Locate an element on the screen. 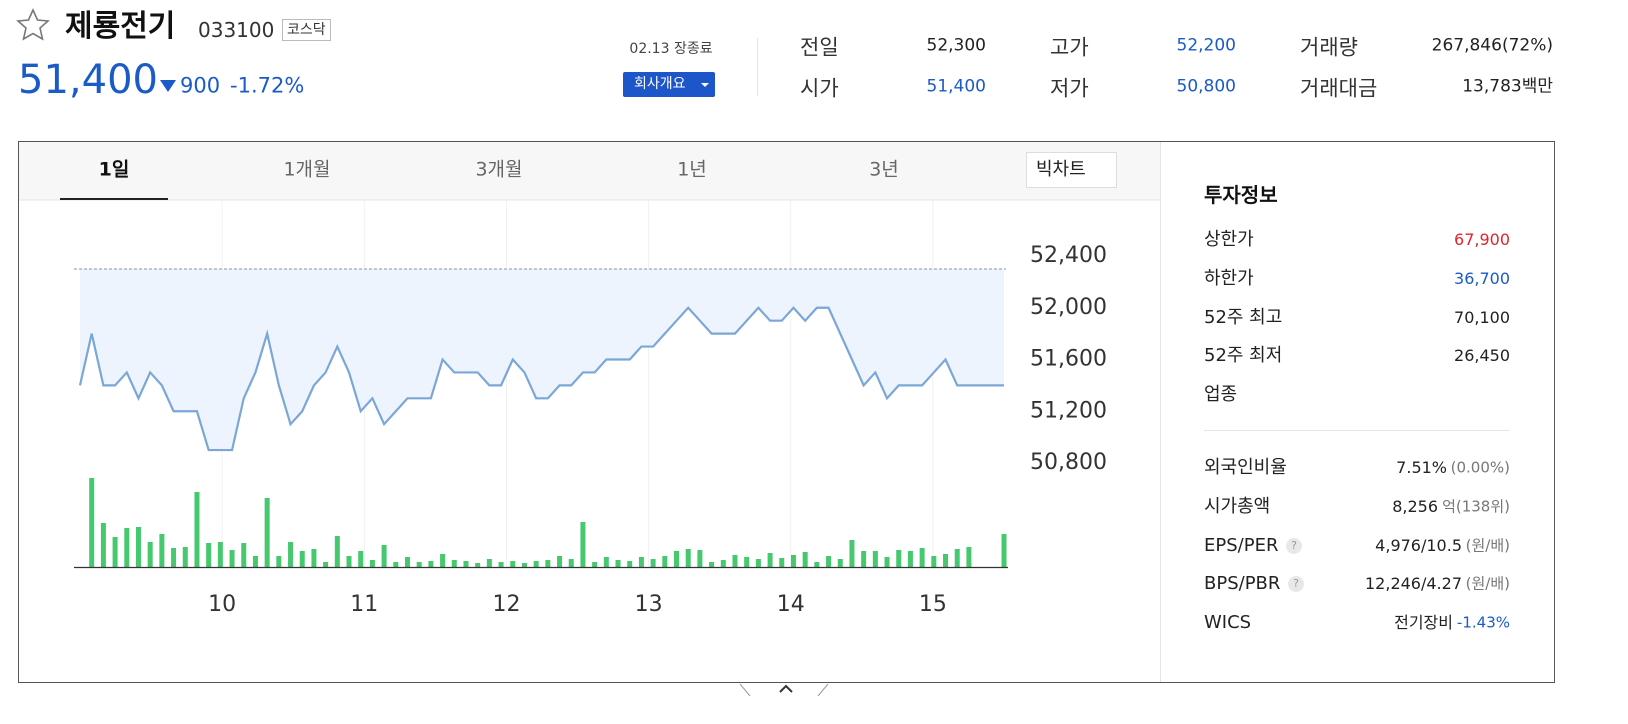 The height and width of the screenshot is (724, 1628). big-chart-button: 빅차트 is located at coordinates (1071, 170).